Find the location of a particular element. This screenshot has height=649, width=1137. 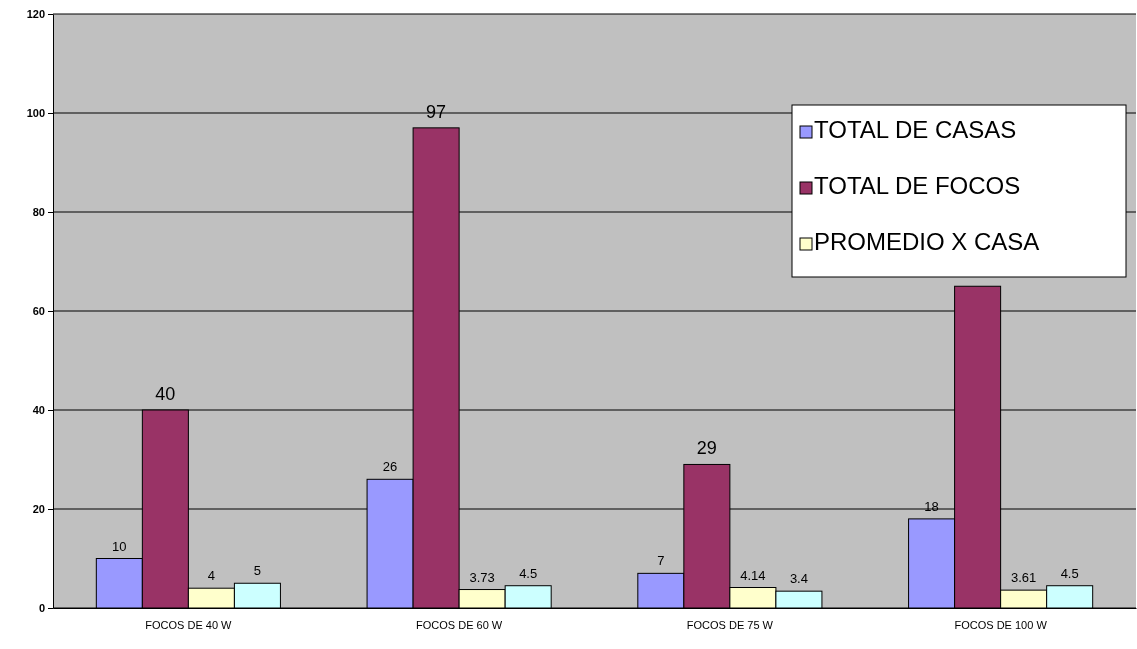

data-label: 3.4 is located at coordinates (798, 579).